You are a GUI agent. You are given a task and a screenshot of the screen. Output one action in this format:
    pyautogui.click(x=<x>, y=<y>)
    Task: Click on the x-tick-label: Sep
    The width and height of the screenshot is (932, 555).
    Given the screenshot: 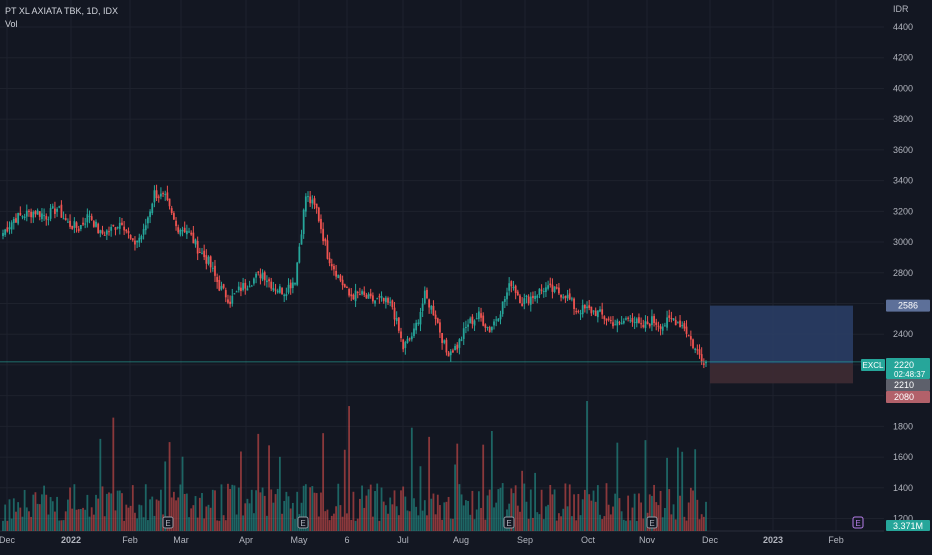 What is the action you would take?
    pyautogui.click(x=525, y=540)
    